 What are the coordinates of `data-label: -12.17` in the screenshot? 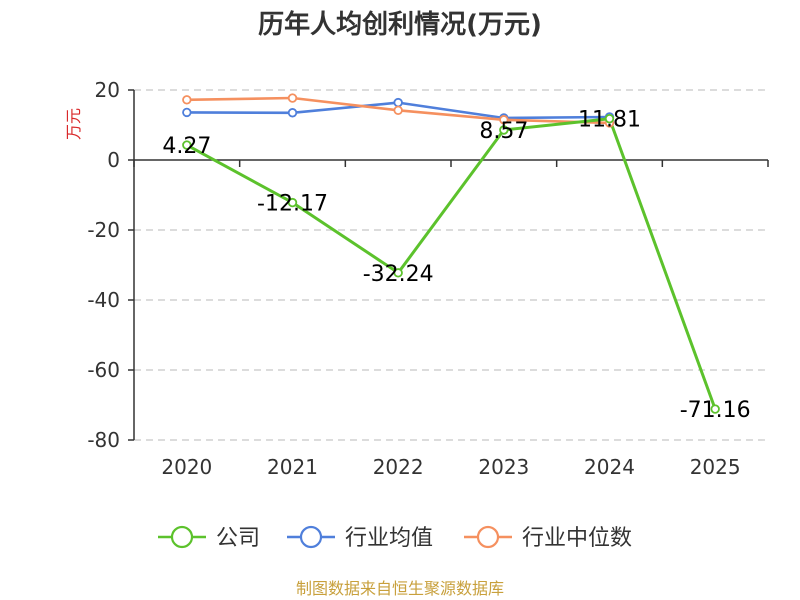 It's located at (292, 204).